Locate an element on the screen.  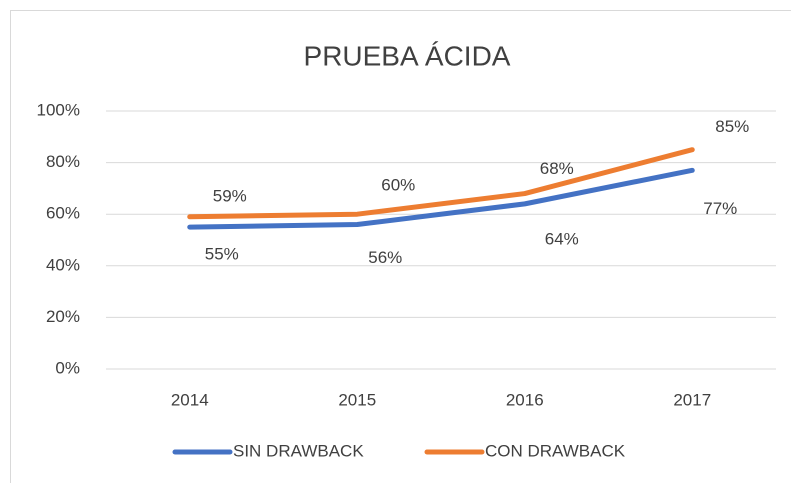
y-tick-label: 20% is located at coordinates (63, 316).